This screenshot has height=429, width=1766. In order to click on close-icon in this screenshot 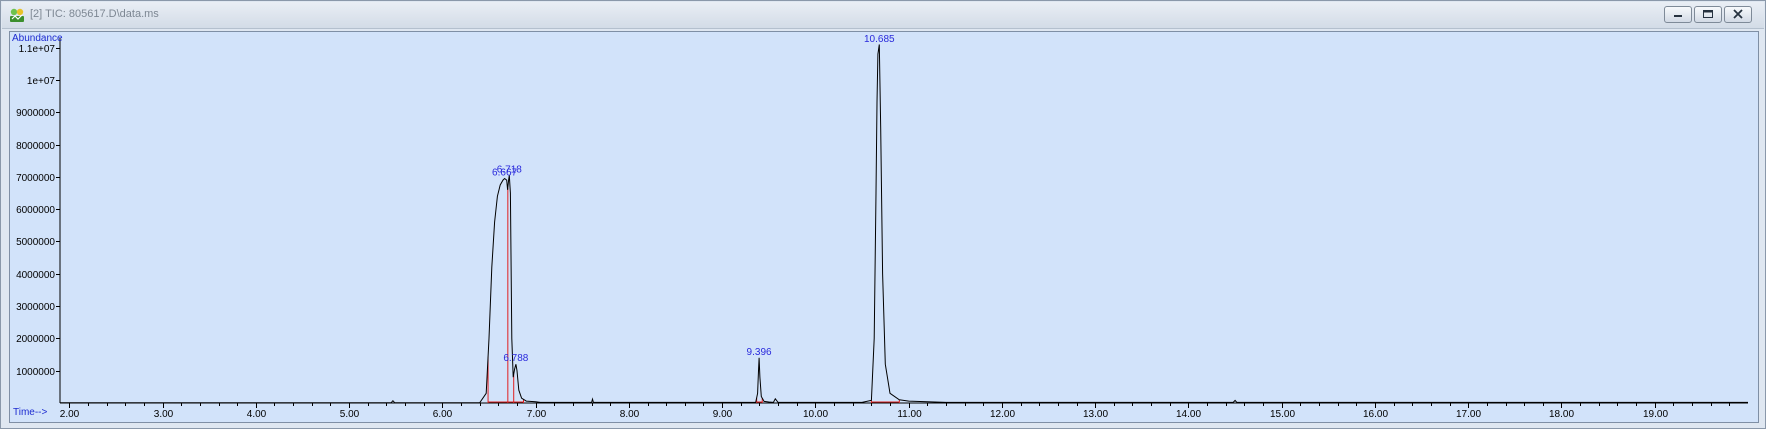, I will do `click(1738, 14)`.